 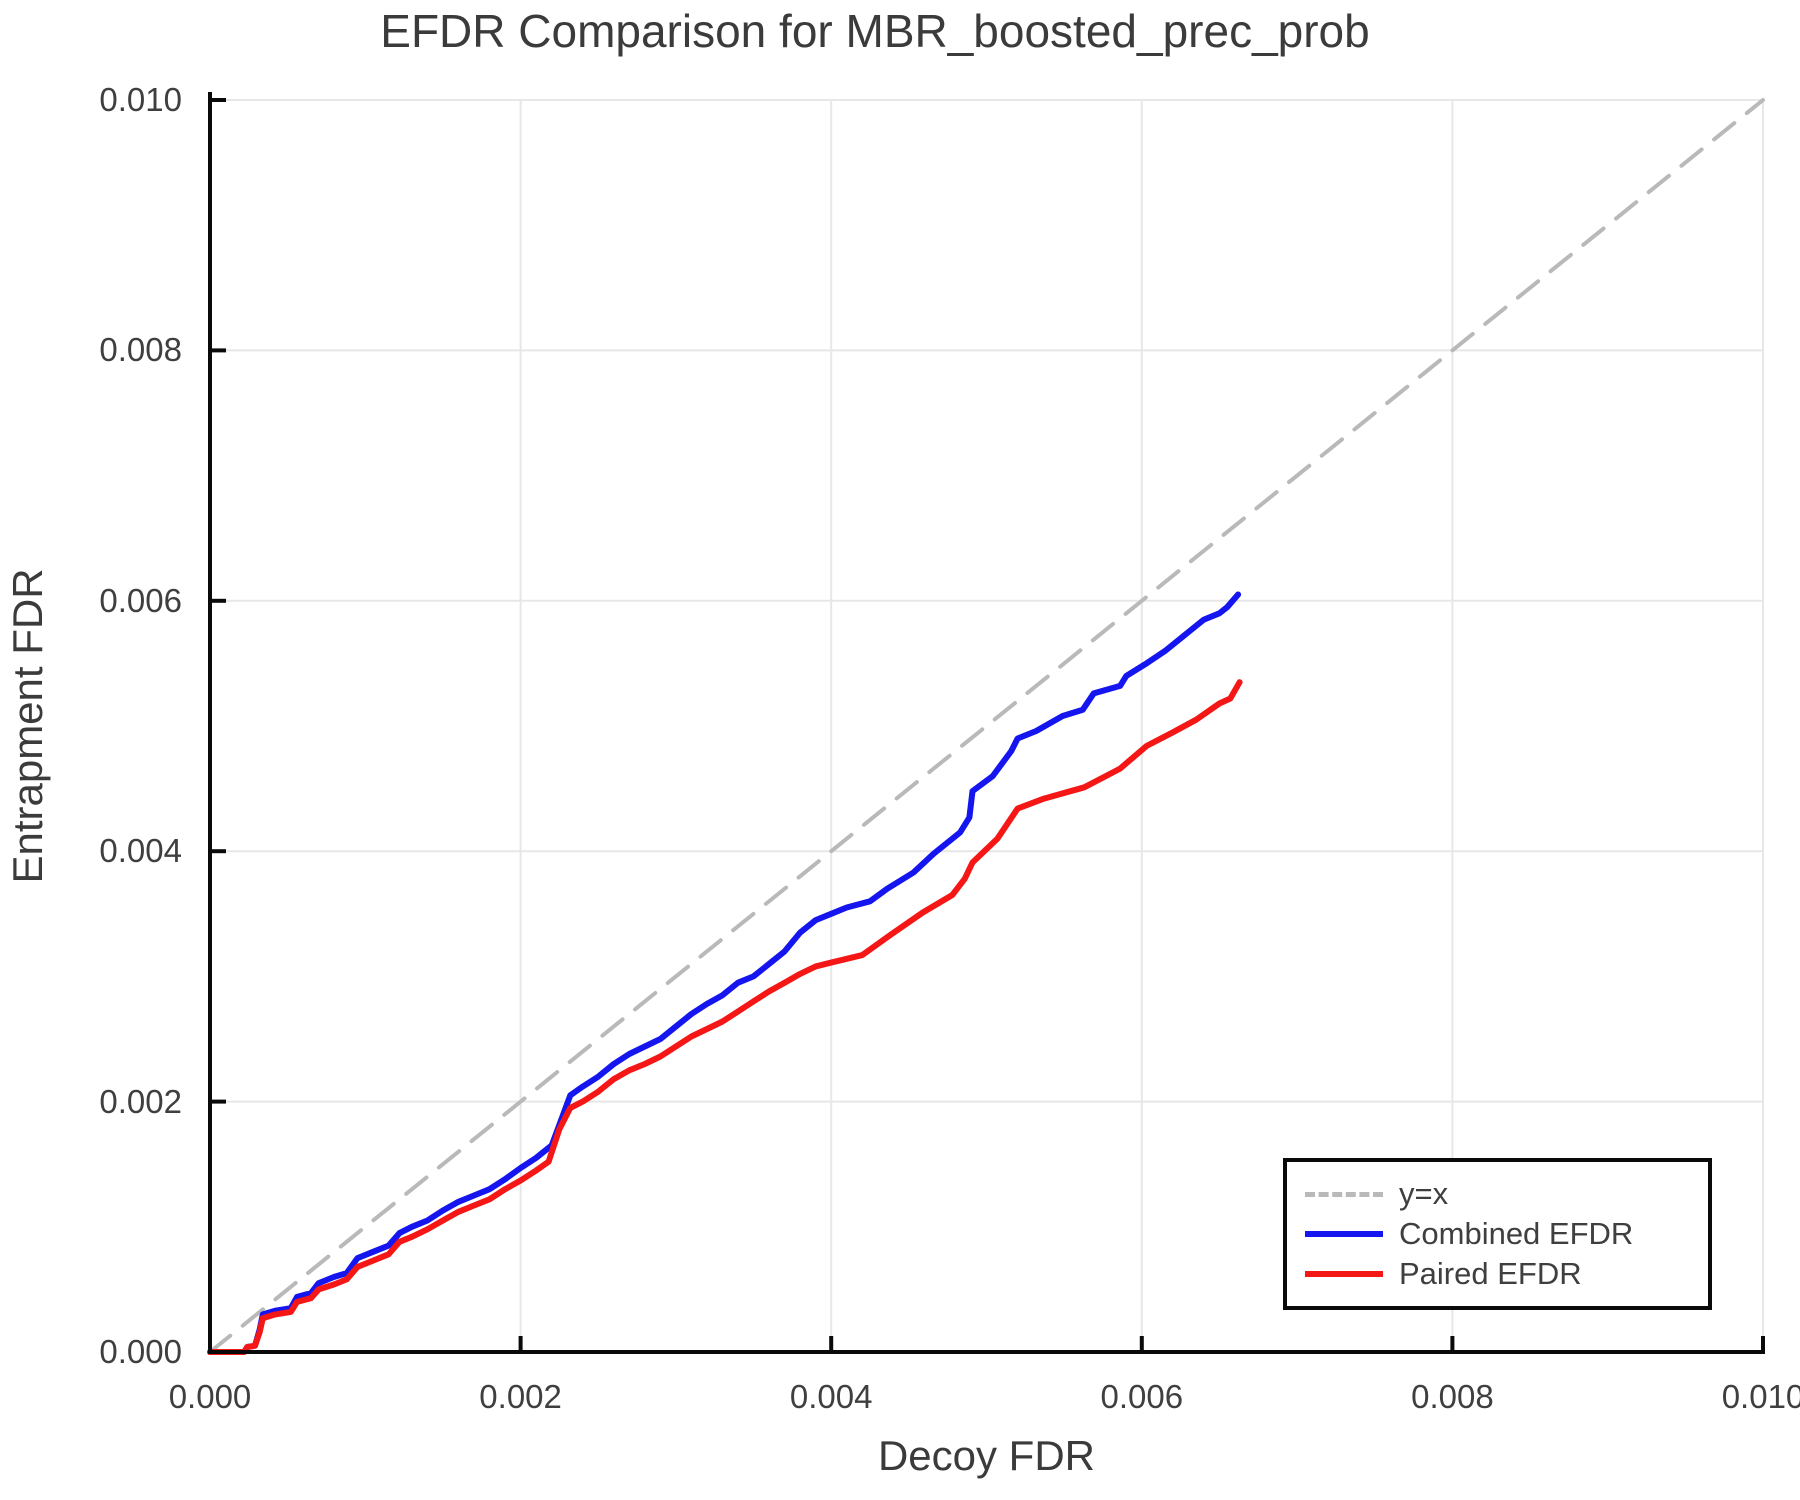 What do you see at coordinates (140, 851) in the screenshot?
I see `y-tick-label: 0.004` at bounding box center [140, 851].